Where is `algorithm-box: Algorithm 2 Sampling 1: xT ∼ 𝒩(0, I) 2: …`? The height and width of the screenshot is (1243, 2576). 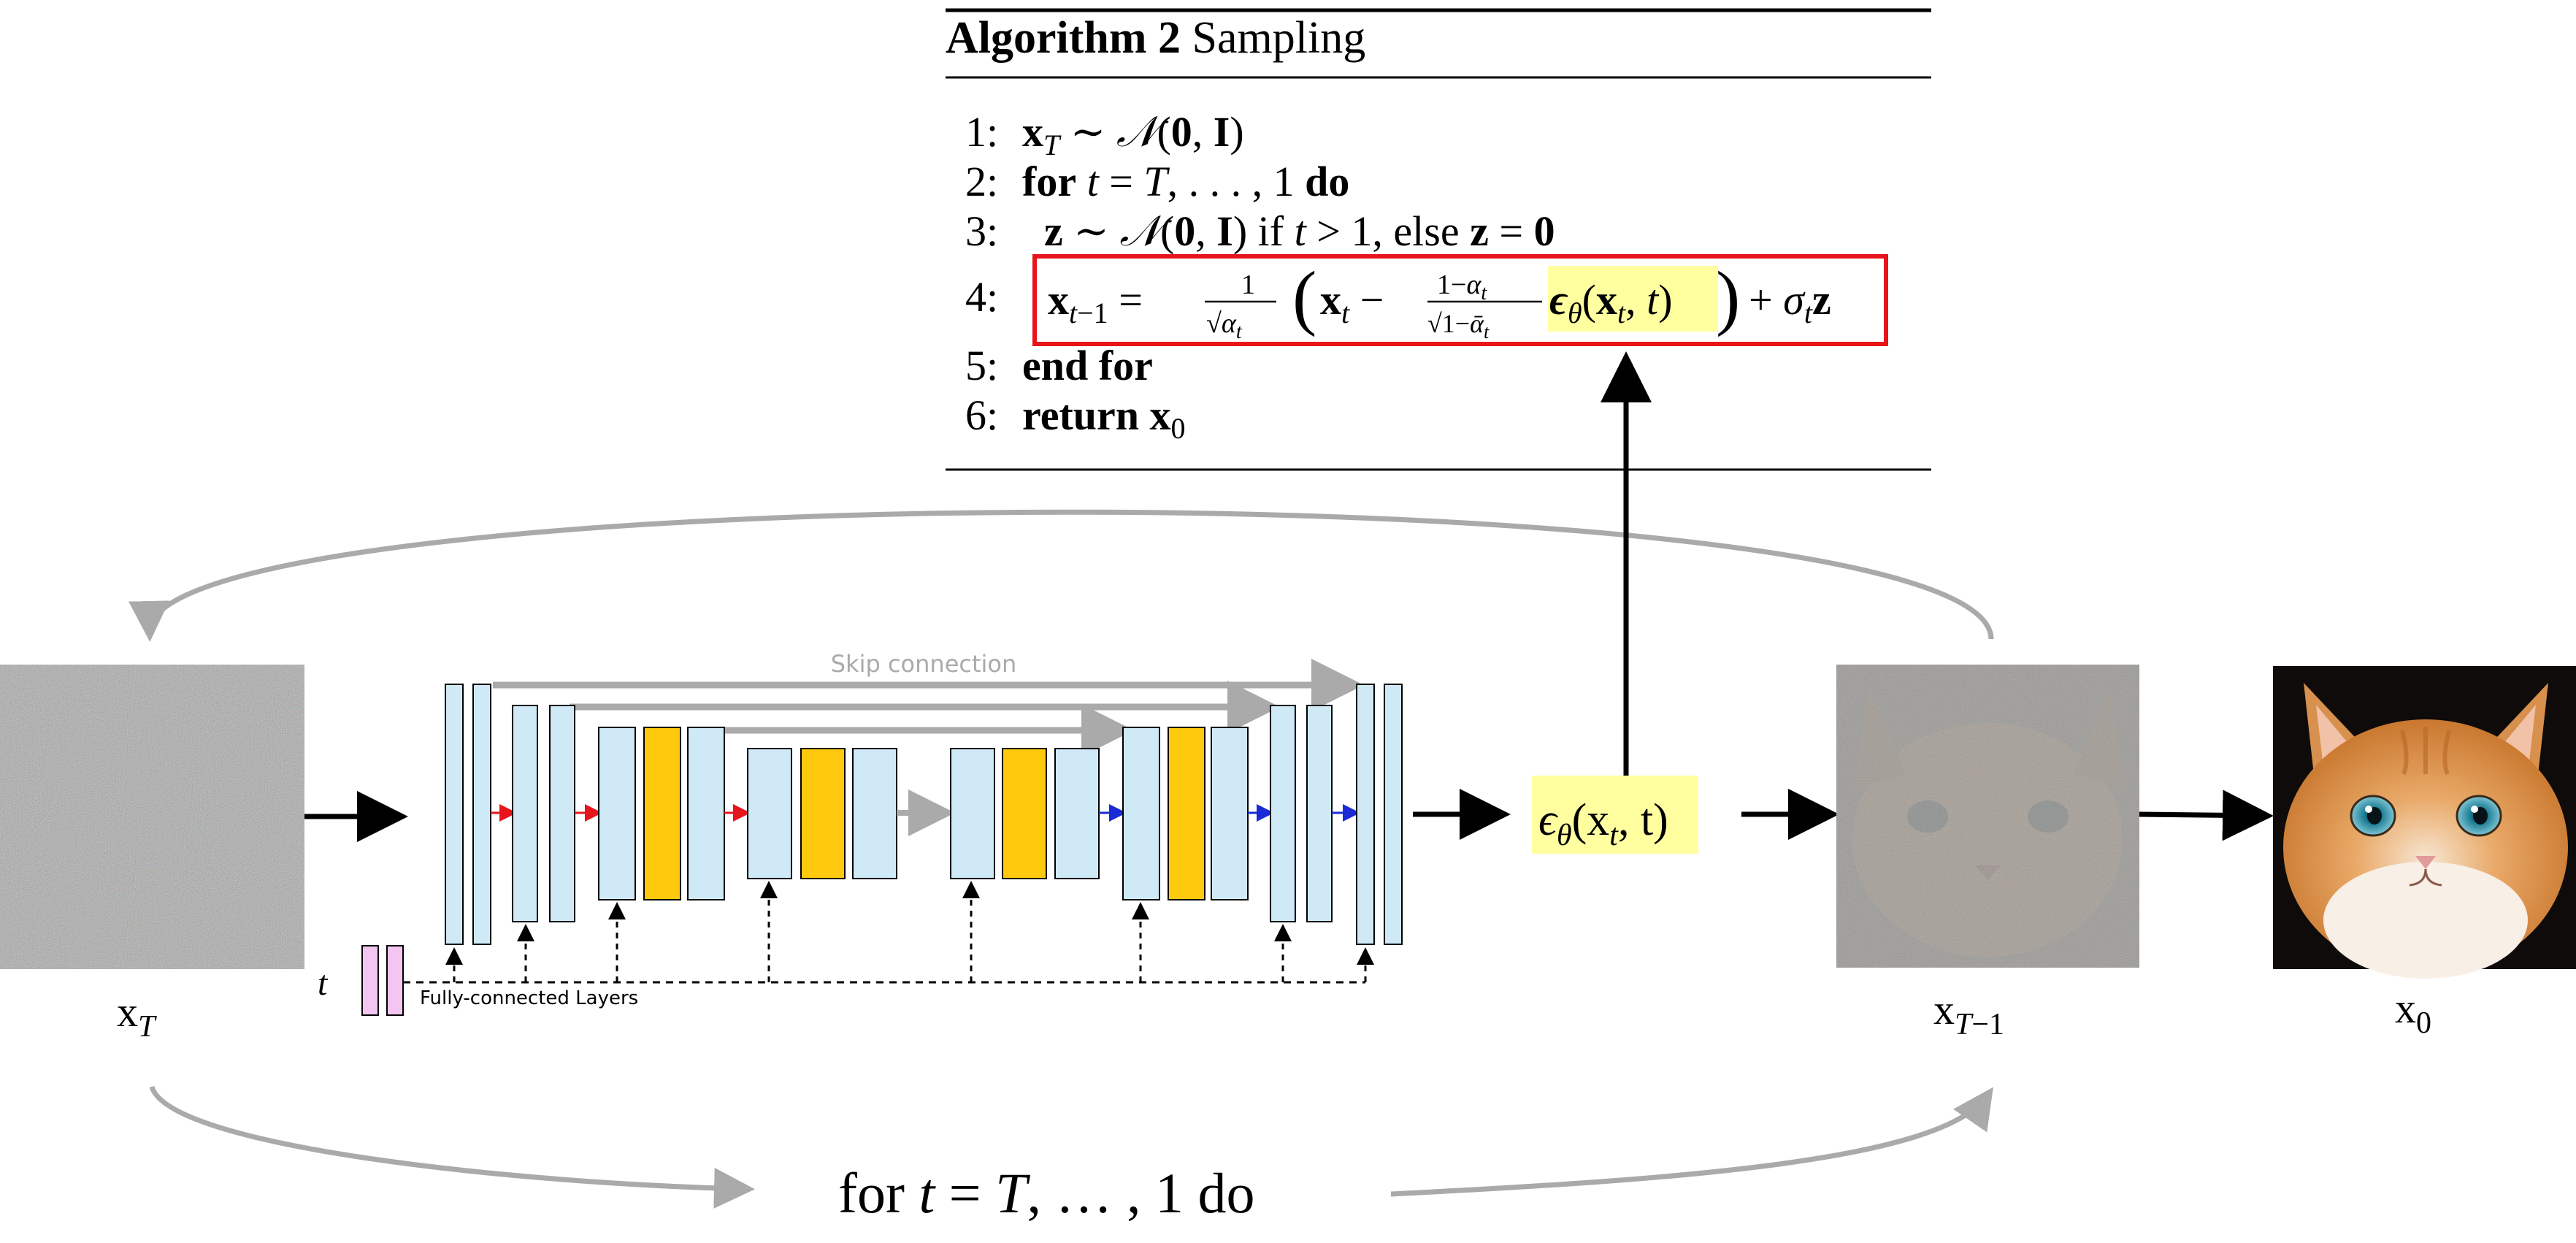 algorithm-box: Algorithm 2 Sampling 1: xT ∼ 𝒩(0, I) 2: … is located at coordinates (1438, 239).